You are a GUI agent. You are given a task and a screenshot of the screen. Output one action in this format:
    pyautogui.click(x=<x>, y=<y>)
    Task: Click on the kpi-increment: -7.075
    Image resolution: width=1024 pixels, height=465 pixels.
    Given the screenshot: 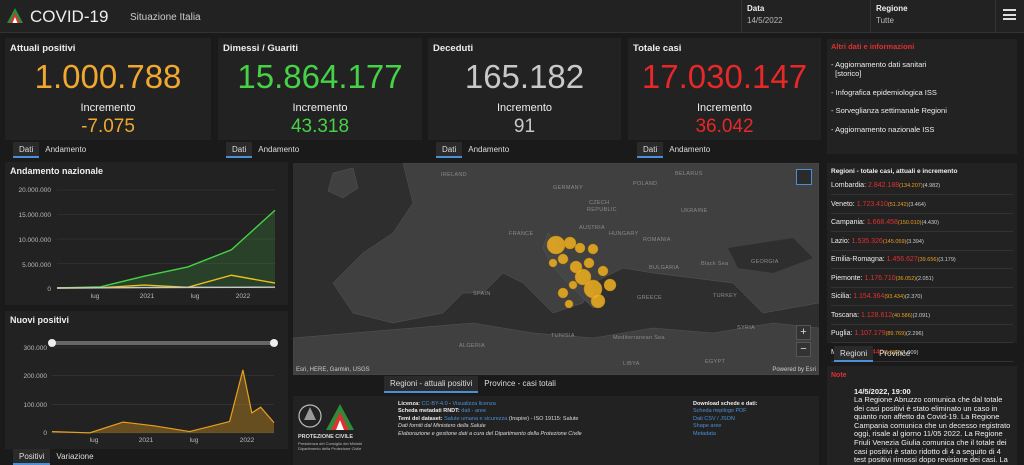 What is the action you would take?
    pyautogui.click(x=108, y=126)
    